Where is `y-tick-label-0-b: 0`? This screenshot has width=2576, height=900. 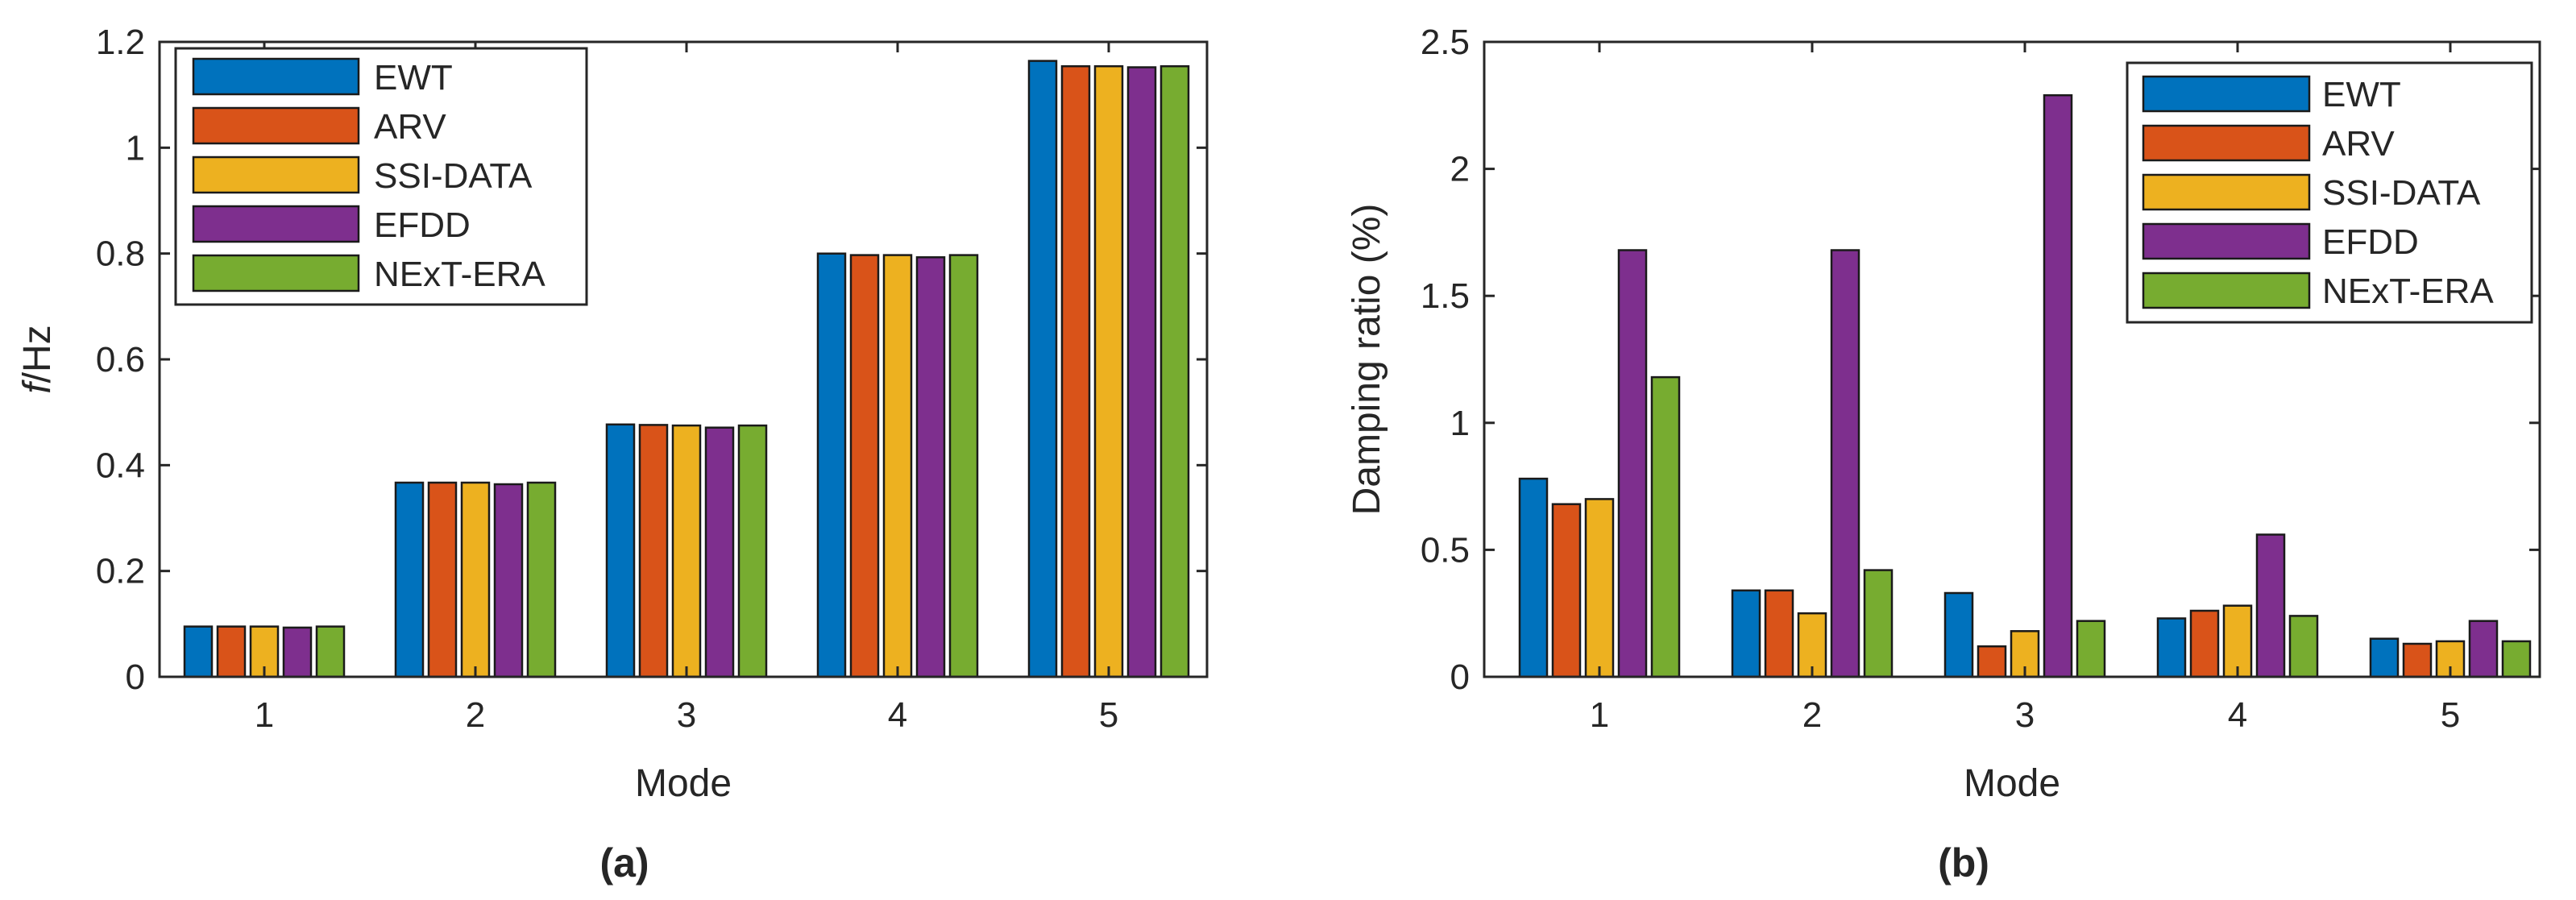 y-tick-label-0-b: 0 is located at coordinates (1460, 677).